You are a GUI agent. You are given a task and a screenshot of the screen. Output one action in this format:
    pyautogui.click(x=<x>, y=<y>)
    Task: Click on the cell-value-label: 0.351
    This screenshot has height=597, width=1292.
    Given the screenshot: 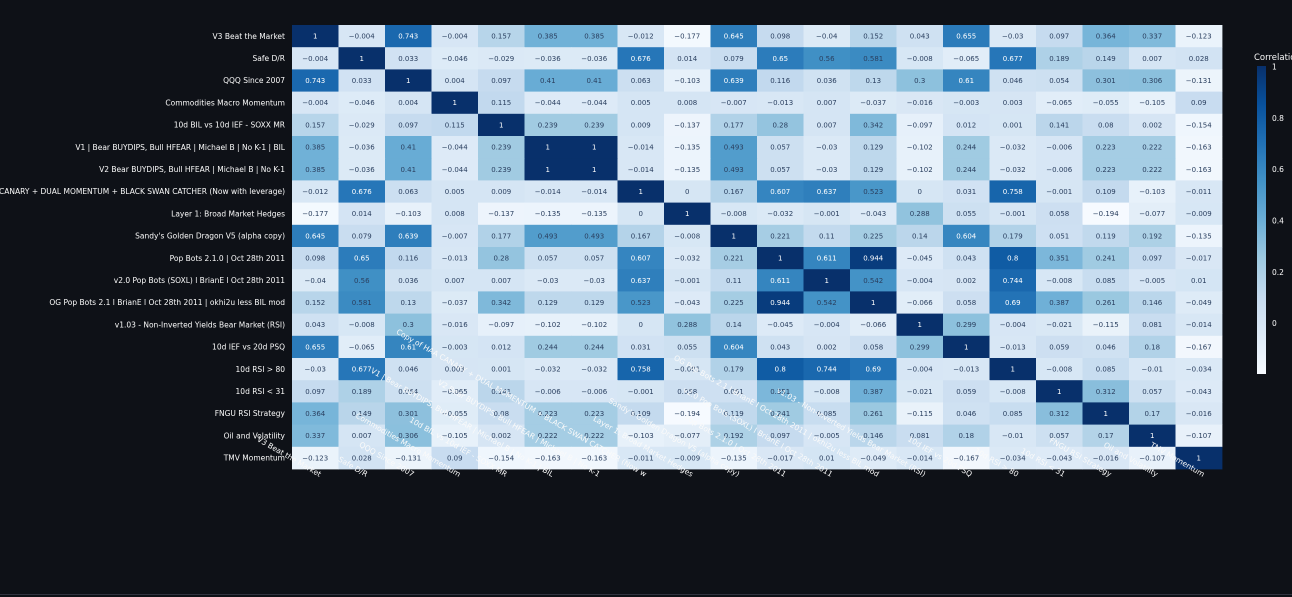 What is the action you would take?
    pyautogui.click(x=1059, y=259)
    